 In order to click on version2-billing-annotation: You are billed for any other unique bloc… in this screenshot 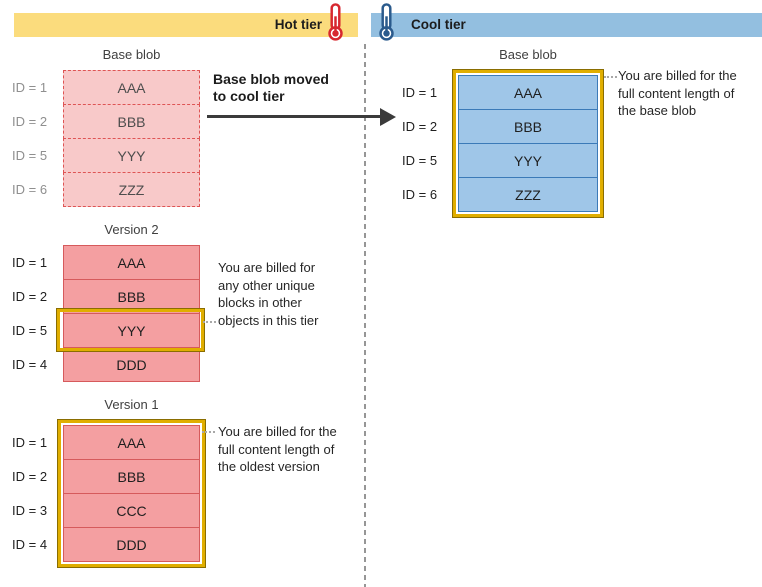, I will do `click(268, 294)`.